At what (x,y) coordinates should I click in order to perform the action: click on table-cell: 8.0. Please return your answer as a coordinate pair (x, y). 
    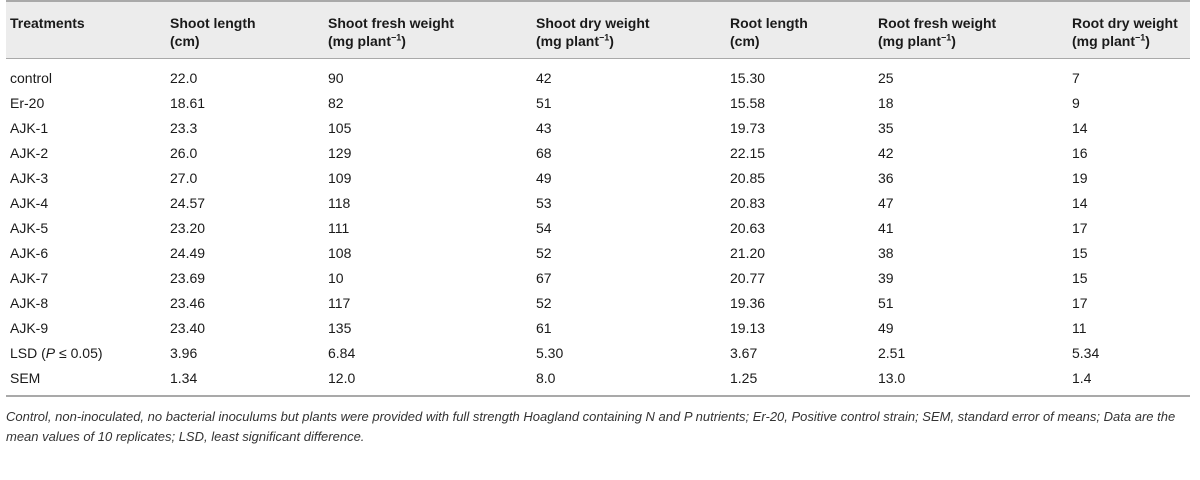
    Looking at the image, I should click on (629, 382).